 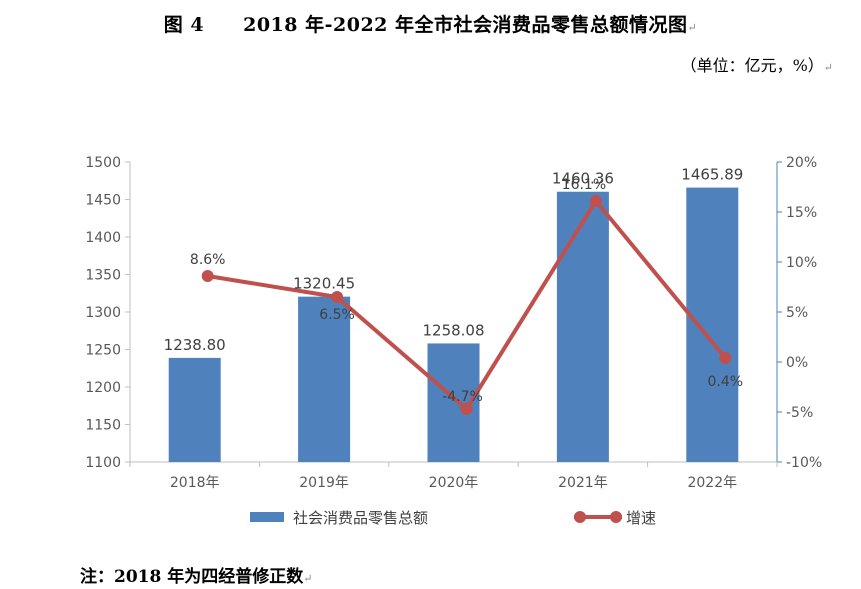 What do you see at coordinates (103, 238) in the screenshot?
I see `left-tick-label: 1400` at bounding box center [103, 238].